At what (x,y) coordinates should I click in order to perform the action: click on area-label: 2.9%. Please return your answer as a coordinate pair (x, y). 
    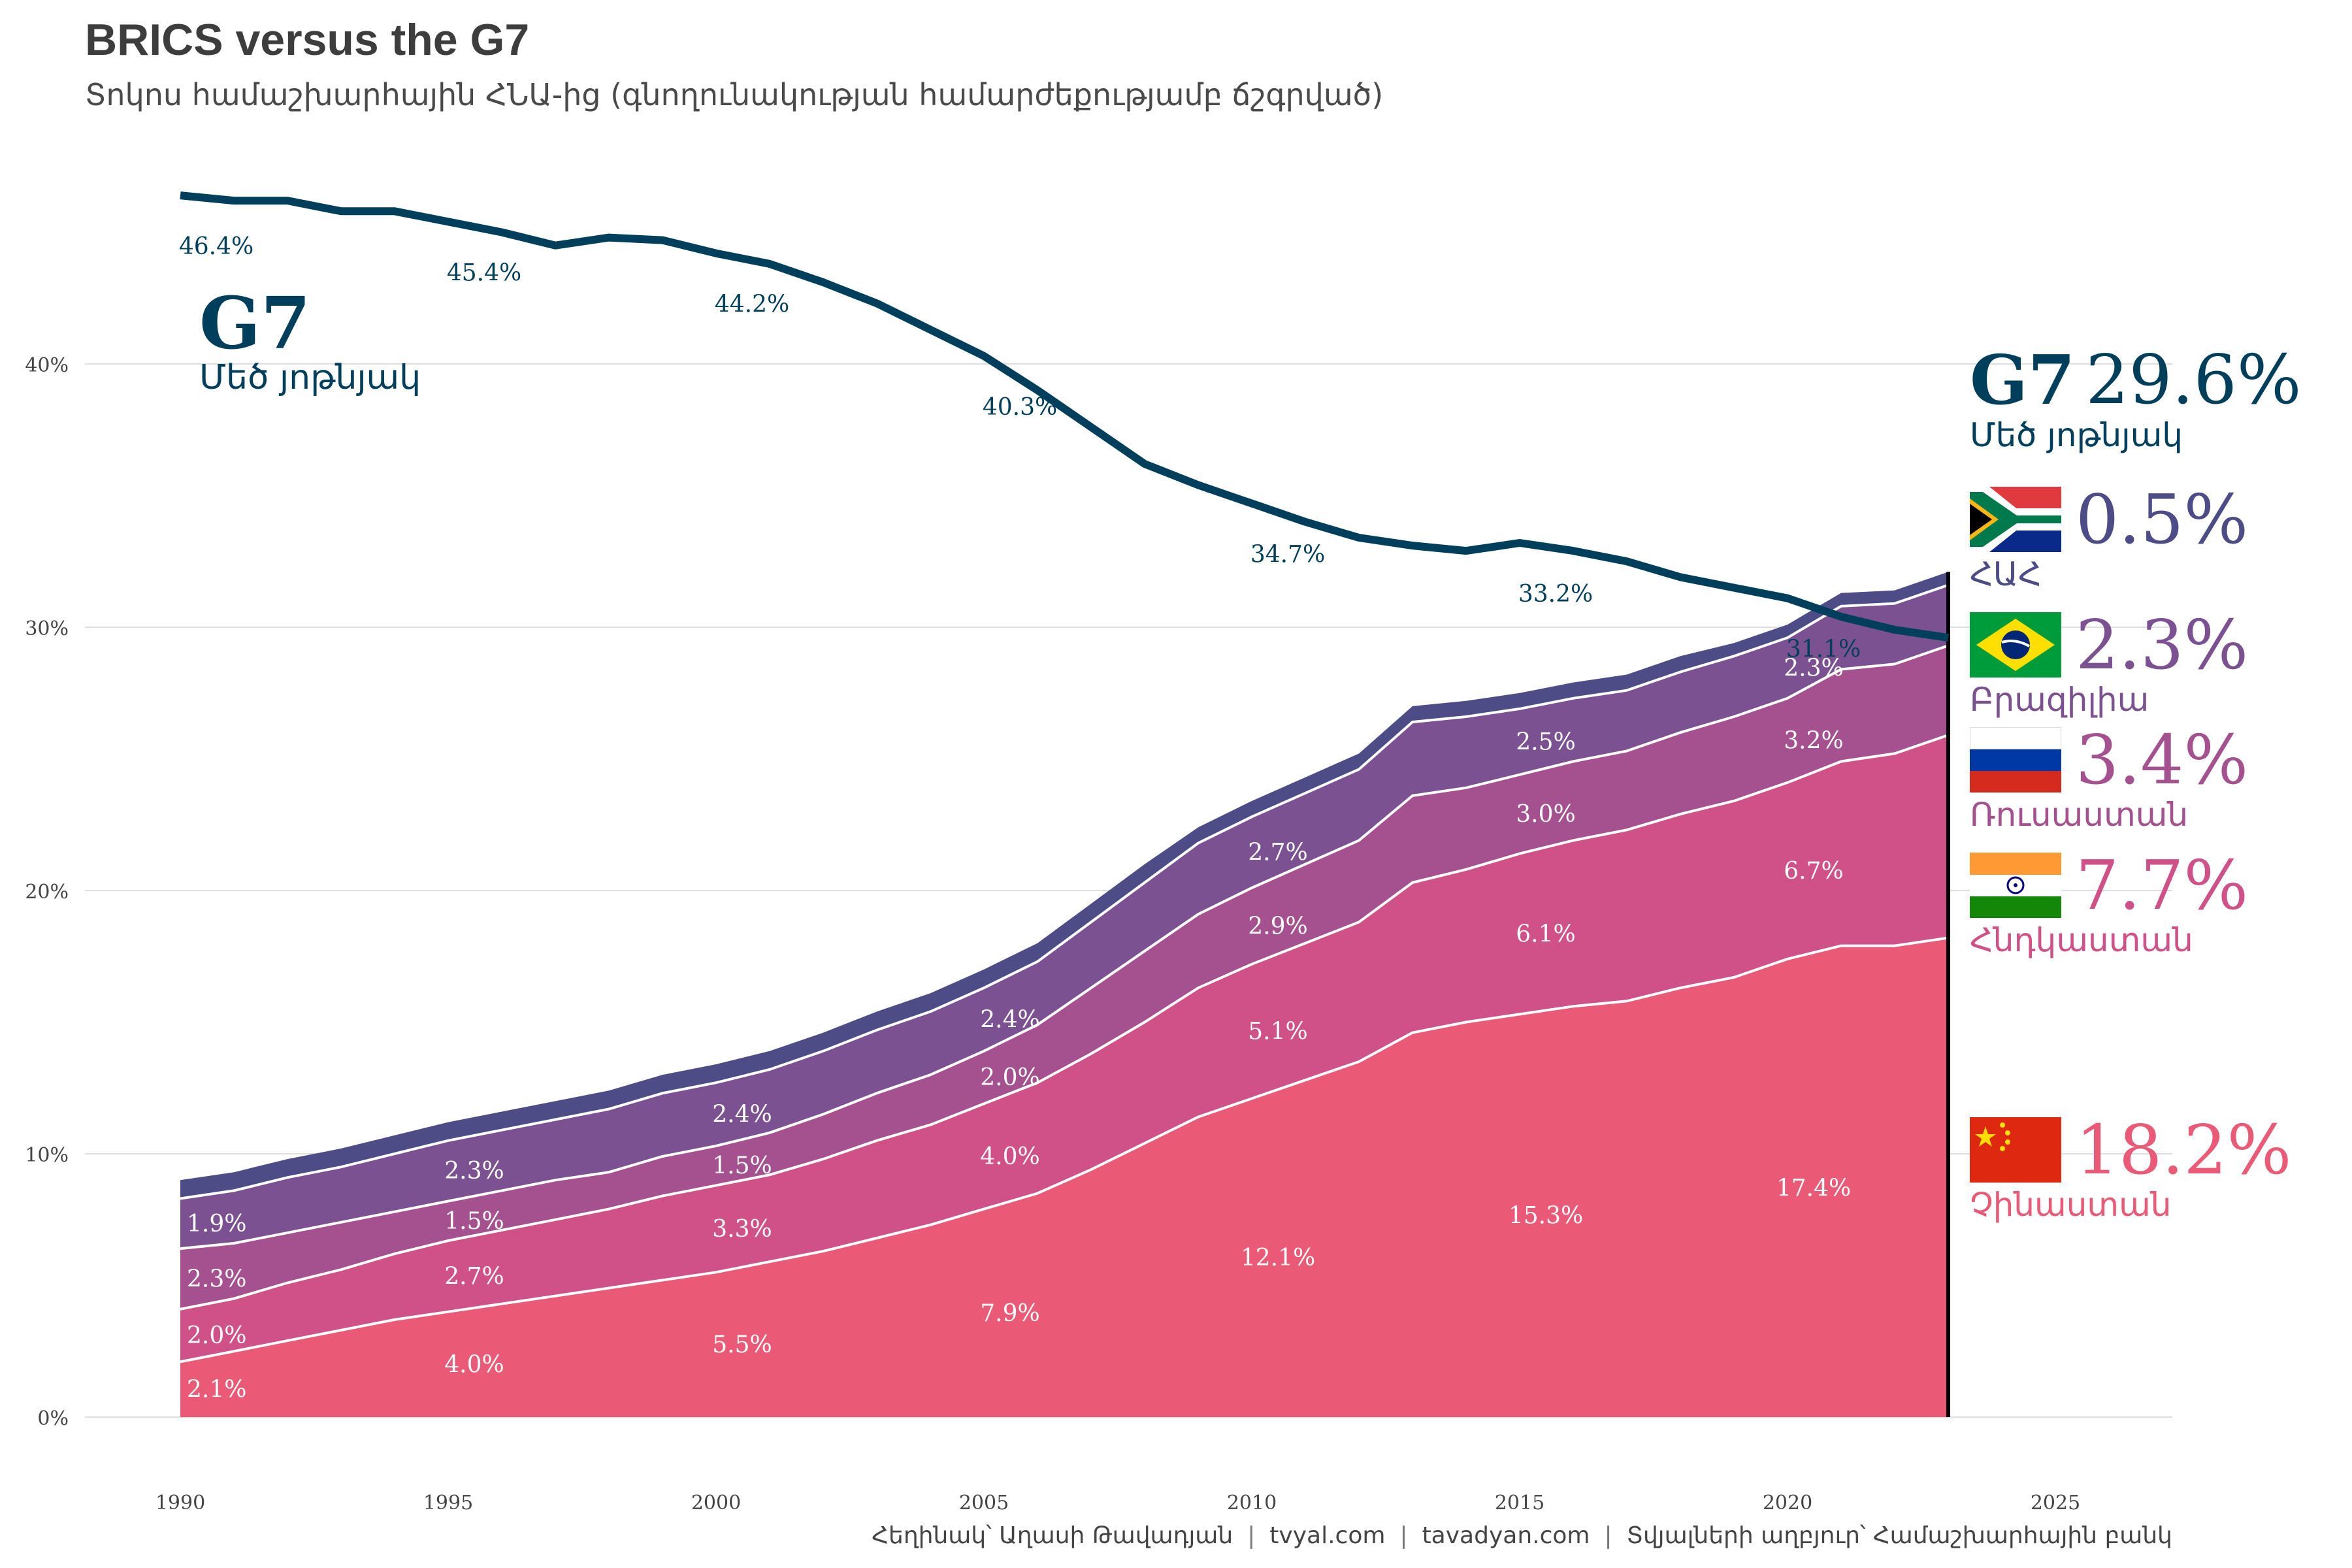
    Looking at the image, I should click on (1277, 926).